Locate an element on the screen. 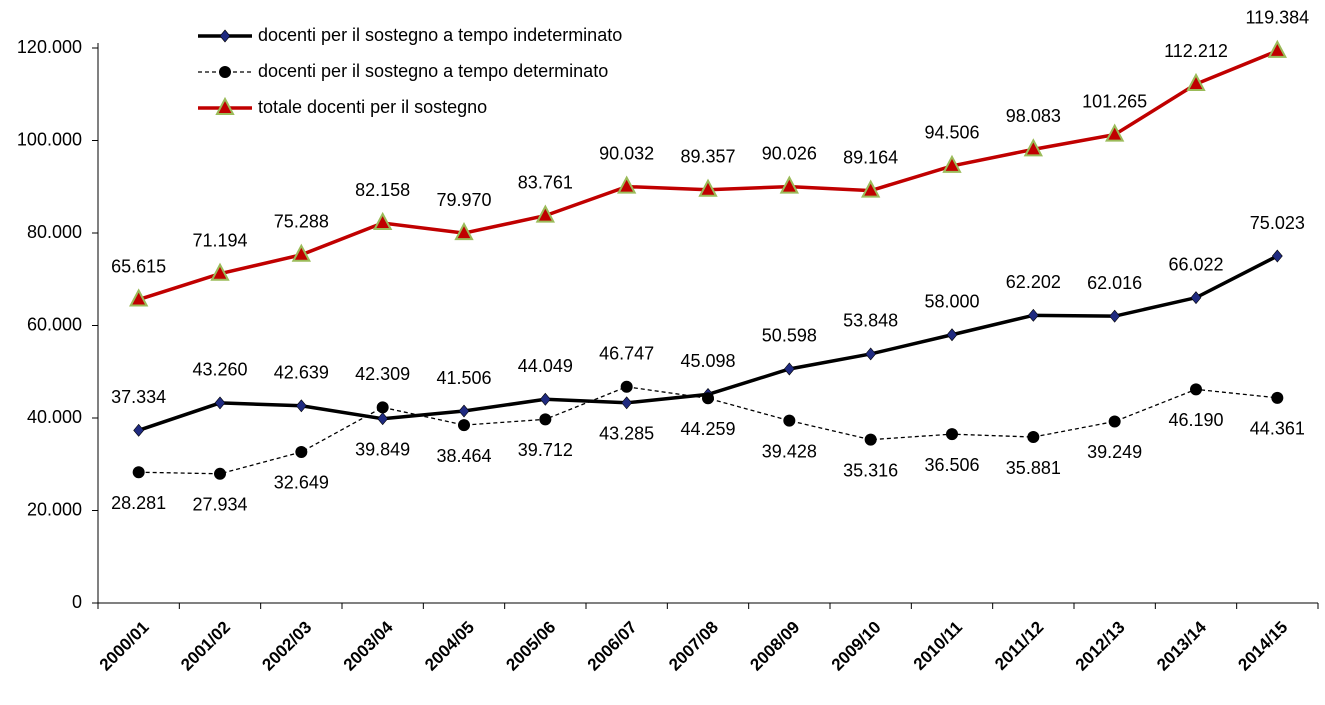 This screenshot has width=1325, height=705. x-tick-label: 2013/14 is located at coordinates (1181, 645).